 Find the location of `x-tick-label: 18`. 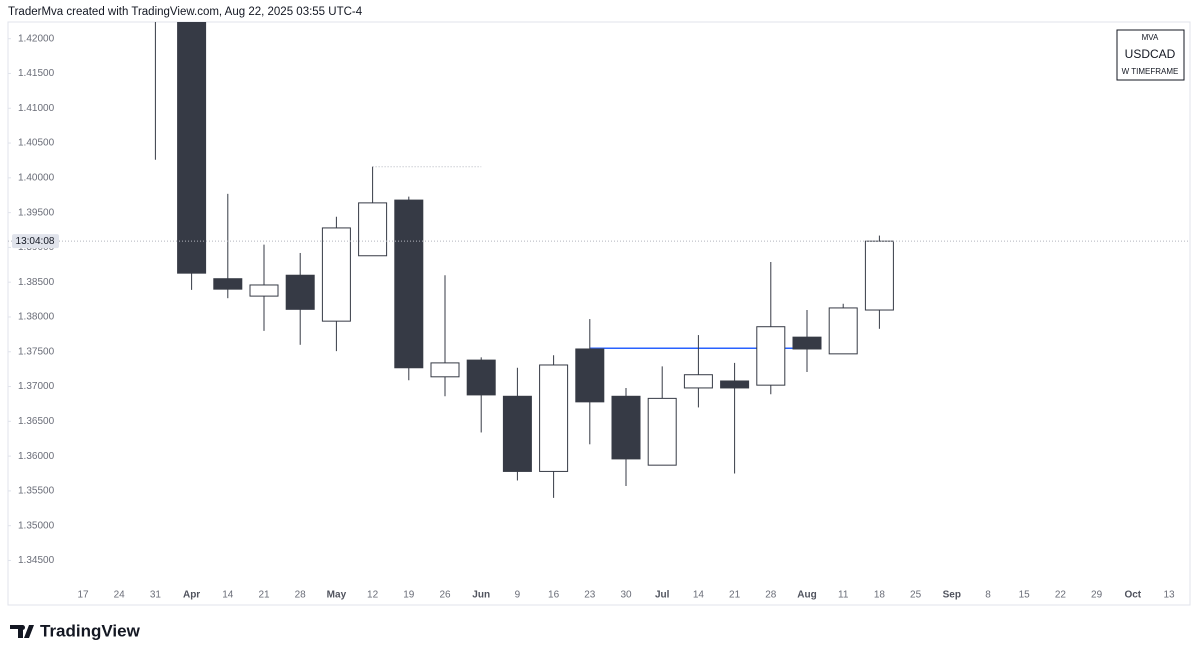

x-tick-label: 18 is located at coordinates (880, 595).